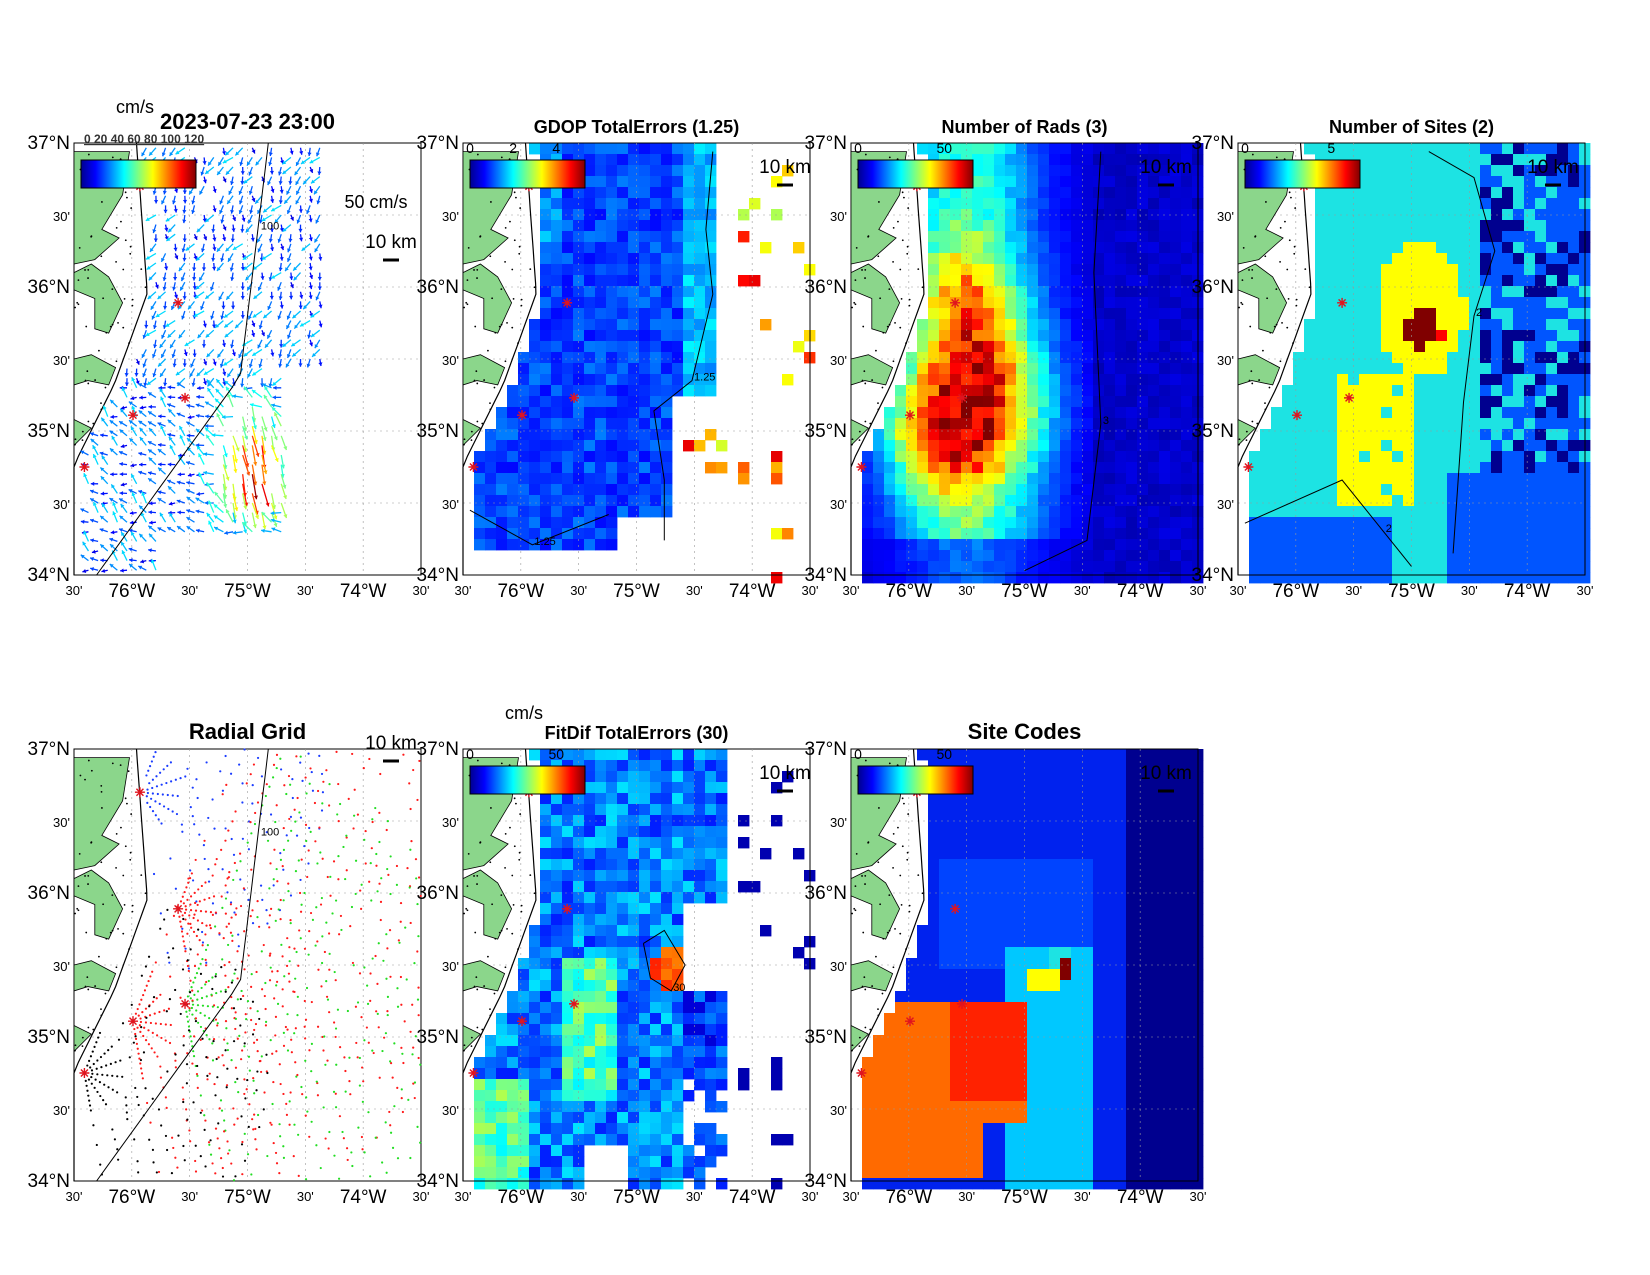  What do you see at coordinates (683, 346) in the screenshot?
I see `contour-line` at bounding box center [683, 346].